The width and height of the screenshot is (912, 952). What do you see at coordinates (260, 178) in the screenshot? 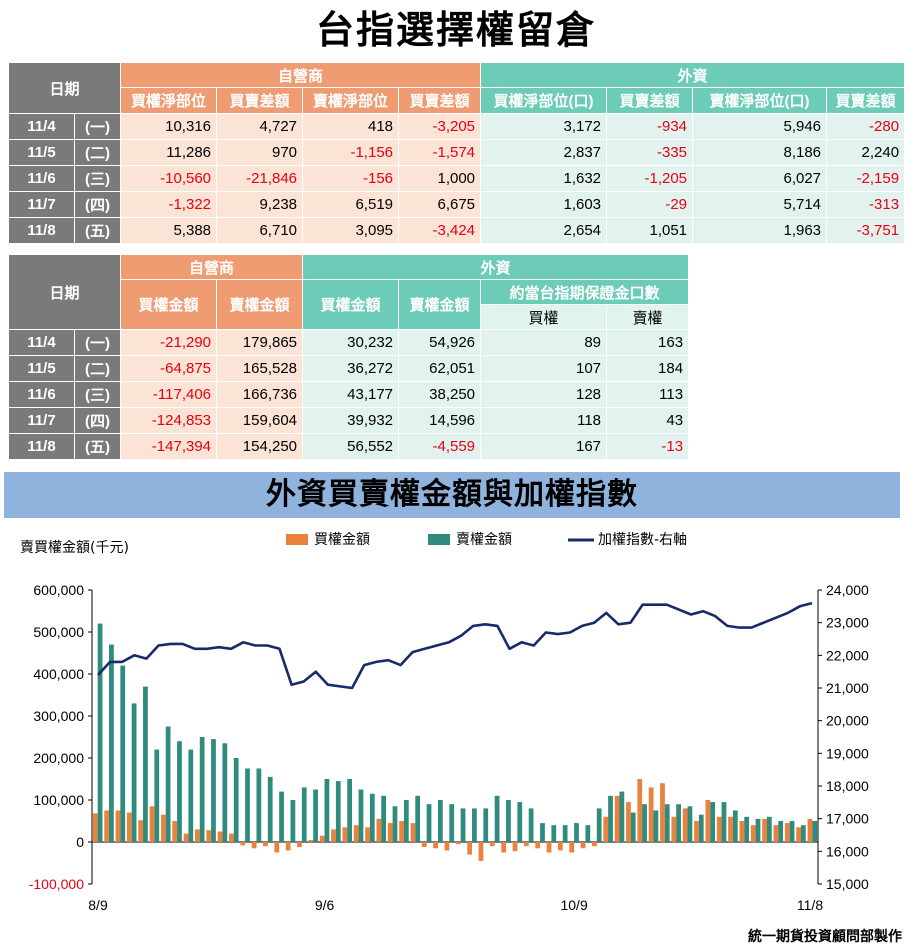
I see `table-cell: -21,846` at bounding box center [260, 178].